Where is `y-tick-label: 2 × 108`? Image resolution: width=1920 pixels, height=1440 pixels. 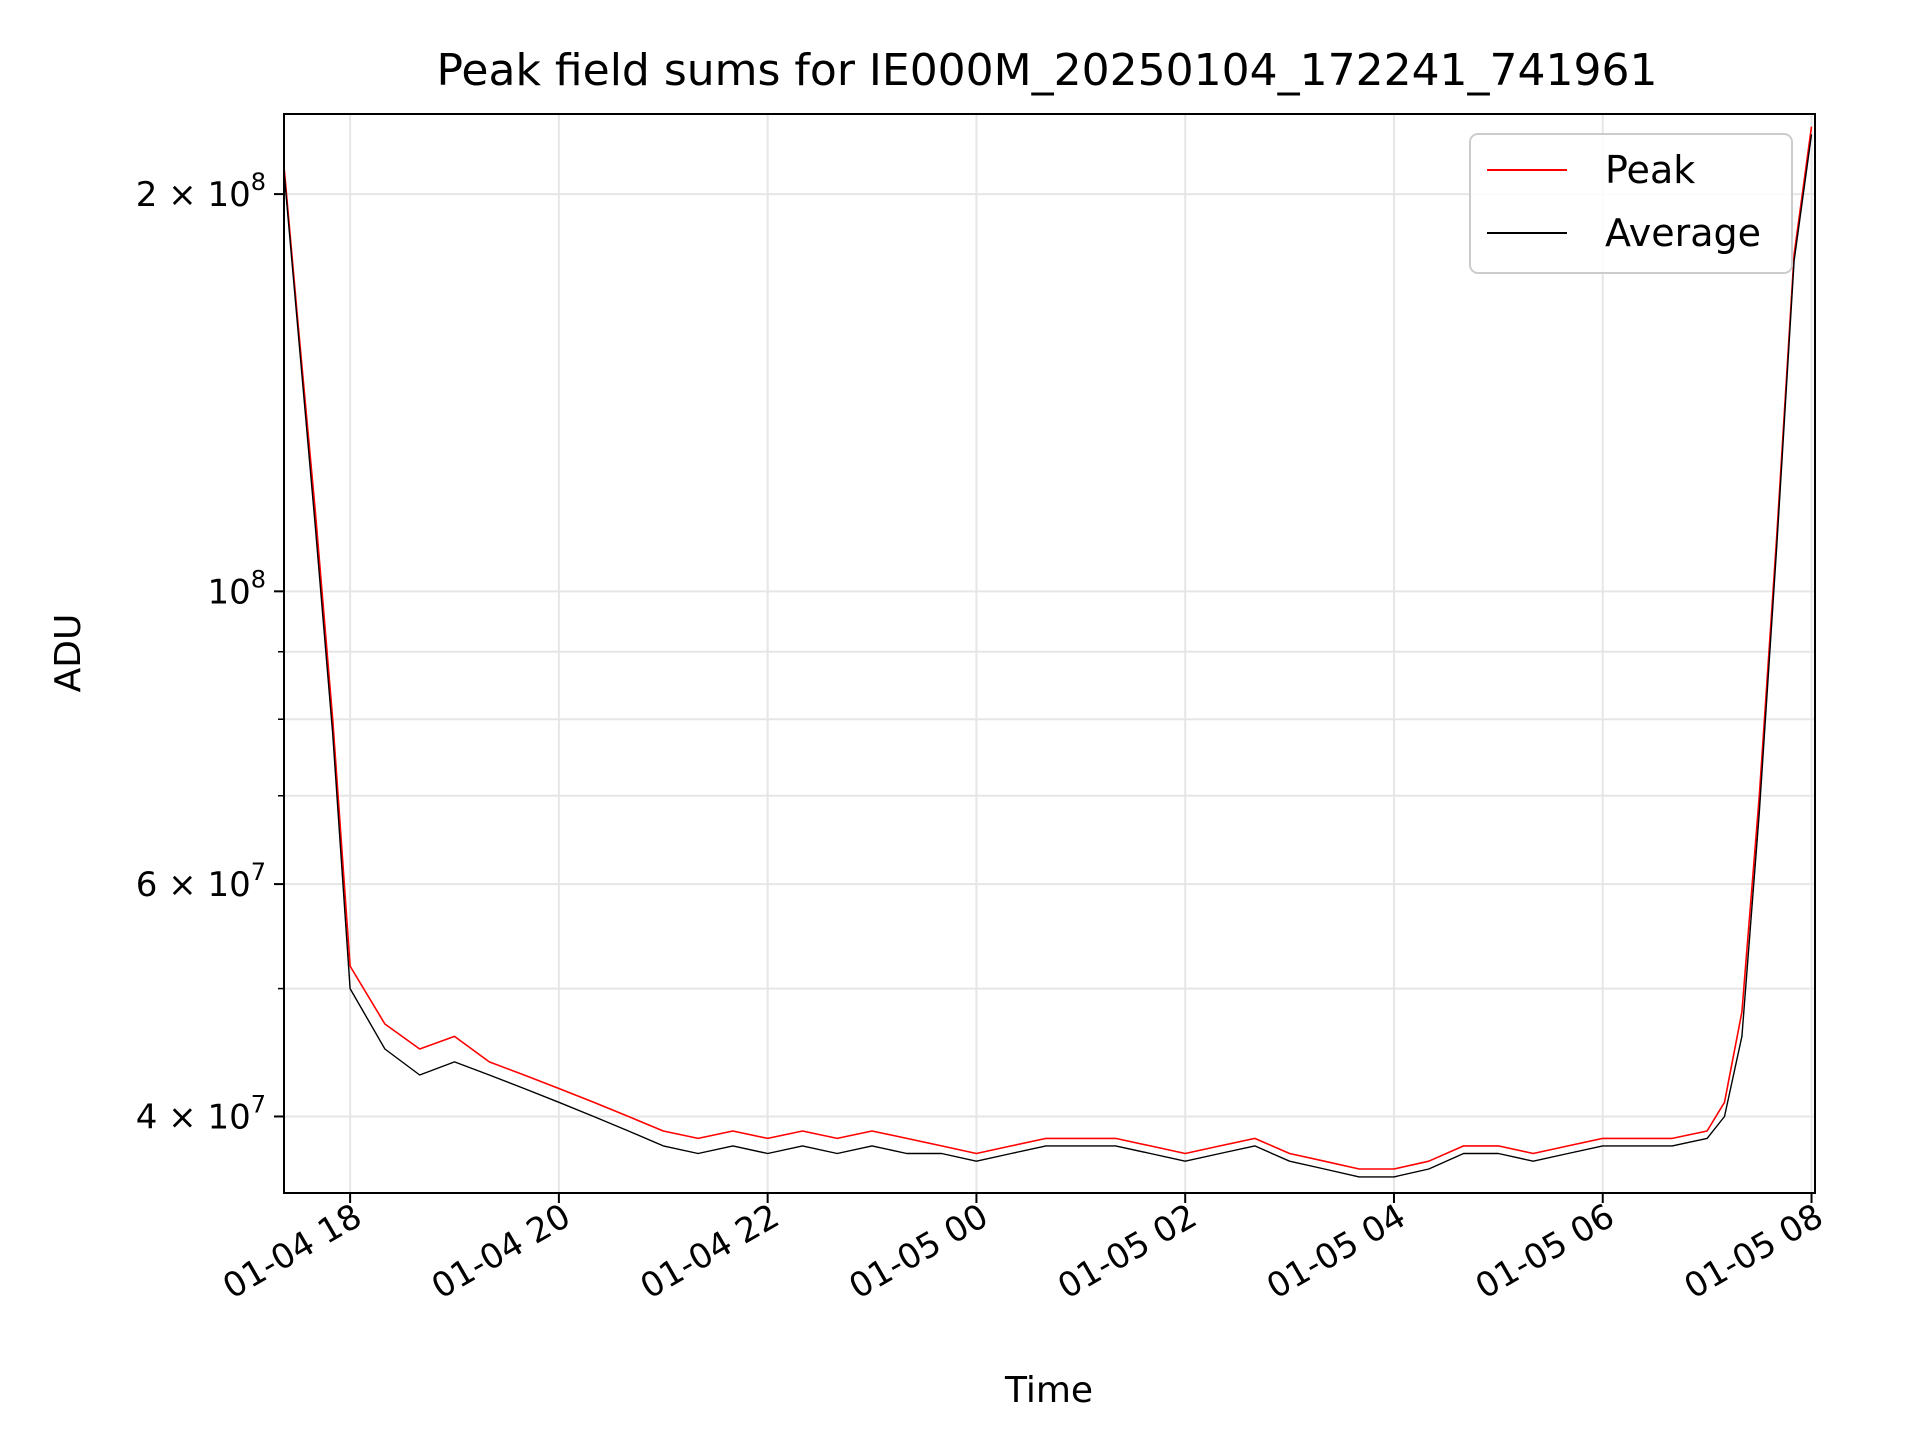
y-tick-label: 2 × 108 is located at coordinates (201, 191).